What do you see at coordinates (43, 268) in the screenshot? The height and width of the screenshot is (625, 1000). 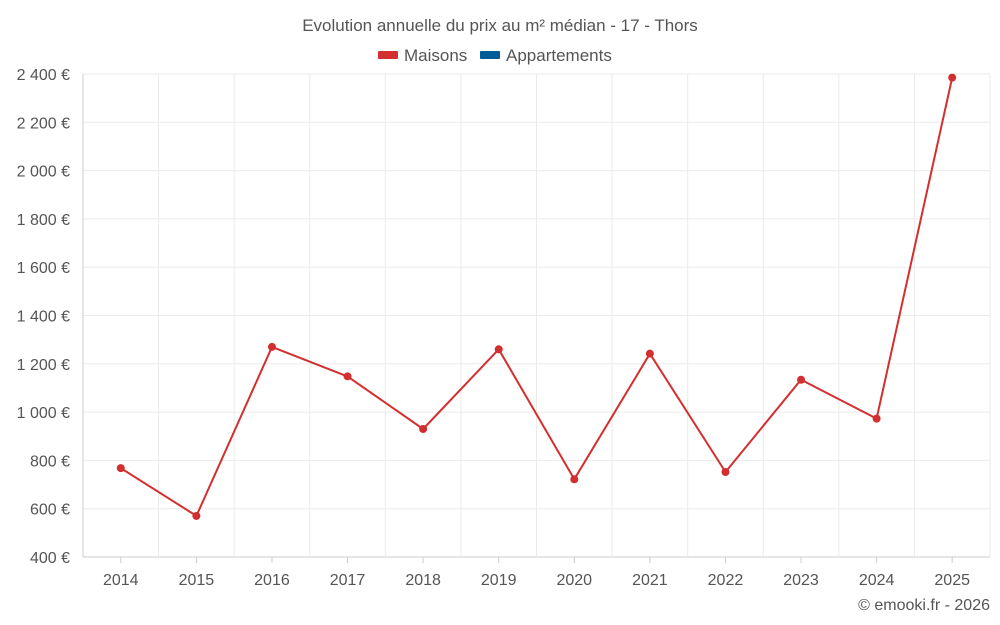 I see `y-tick-label: 1 600 €` at bounding box center [43, 268].